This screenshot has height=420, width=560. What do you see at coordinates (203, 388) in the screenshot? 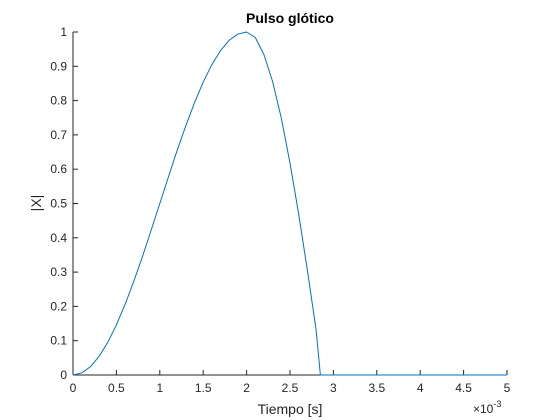
I see `x-tick-label: 1.5` at bounding box center [203, 388].